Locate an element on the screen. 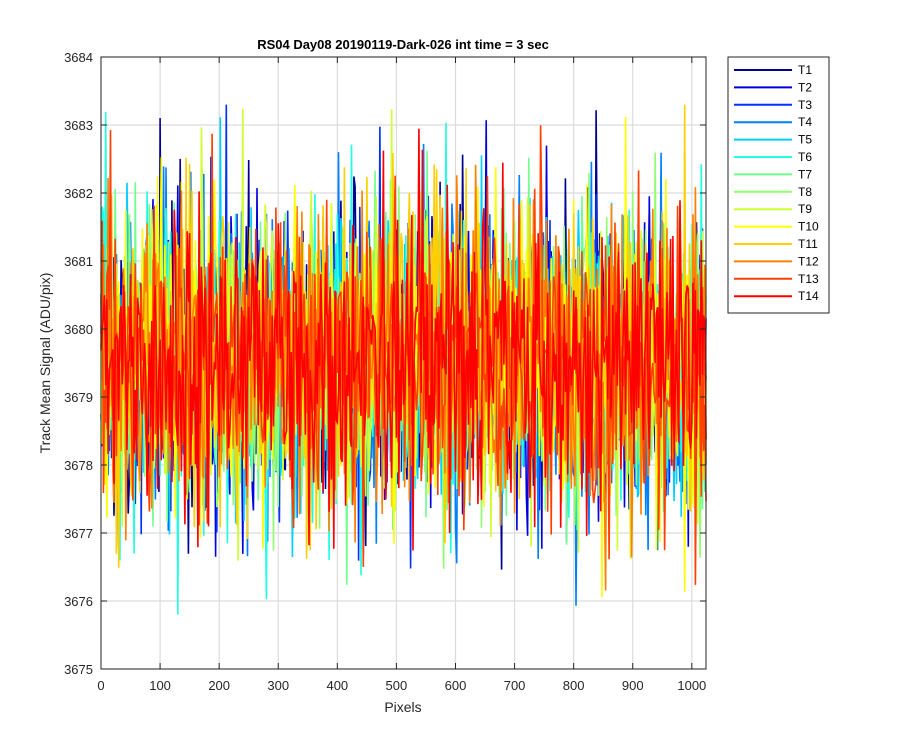  legend-label-t5: T5 is located at coordinates (805, 140).